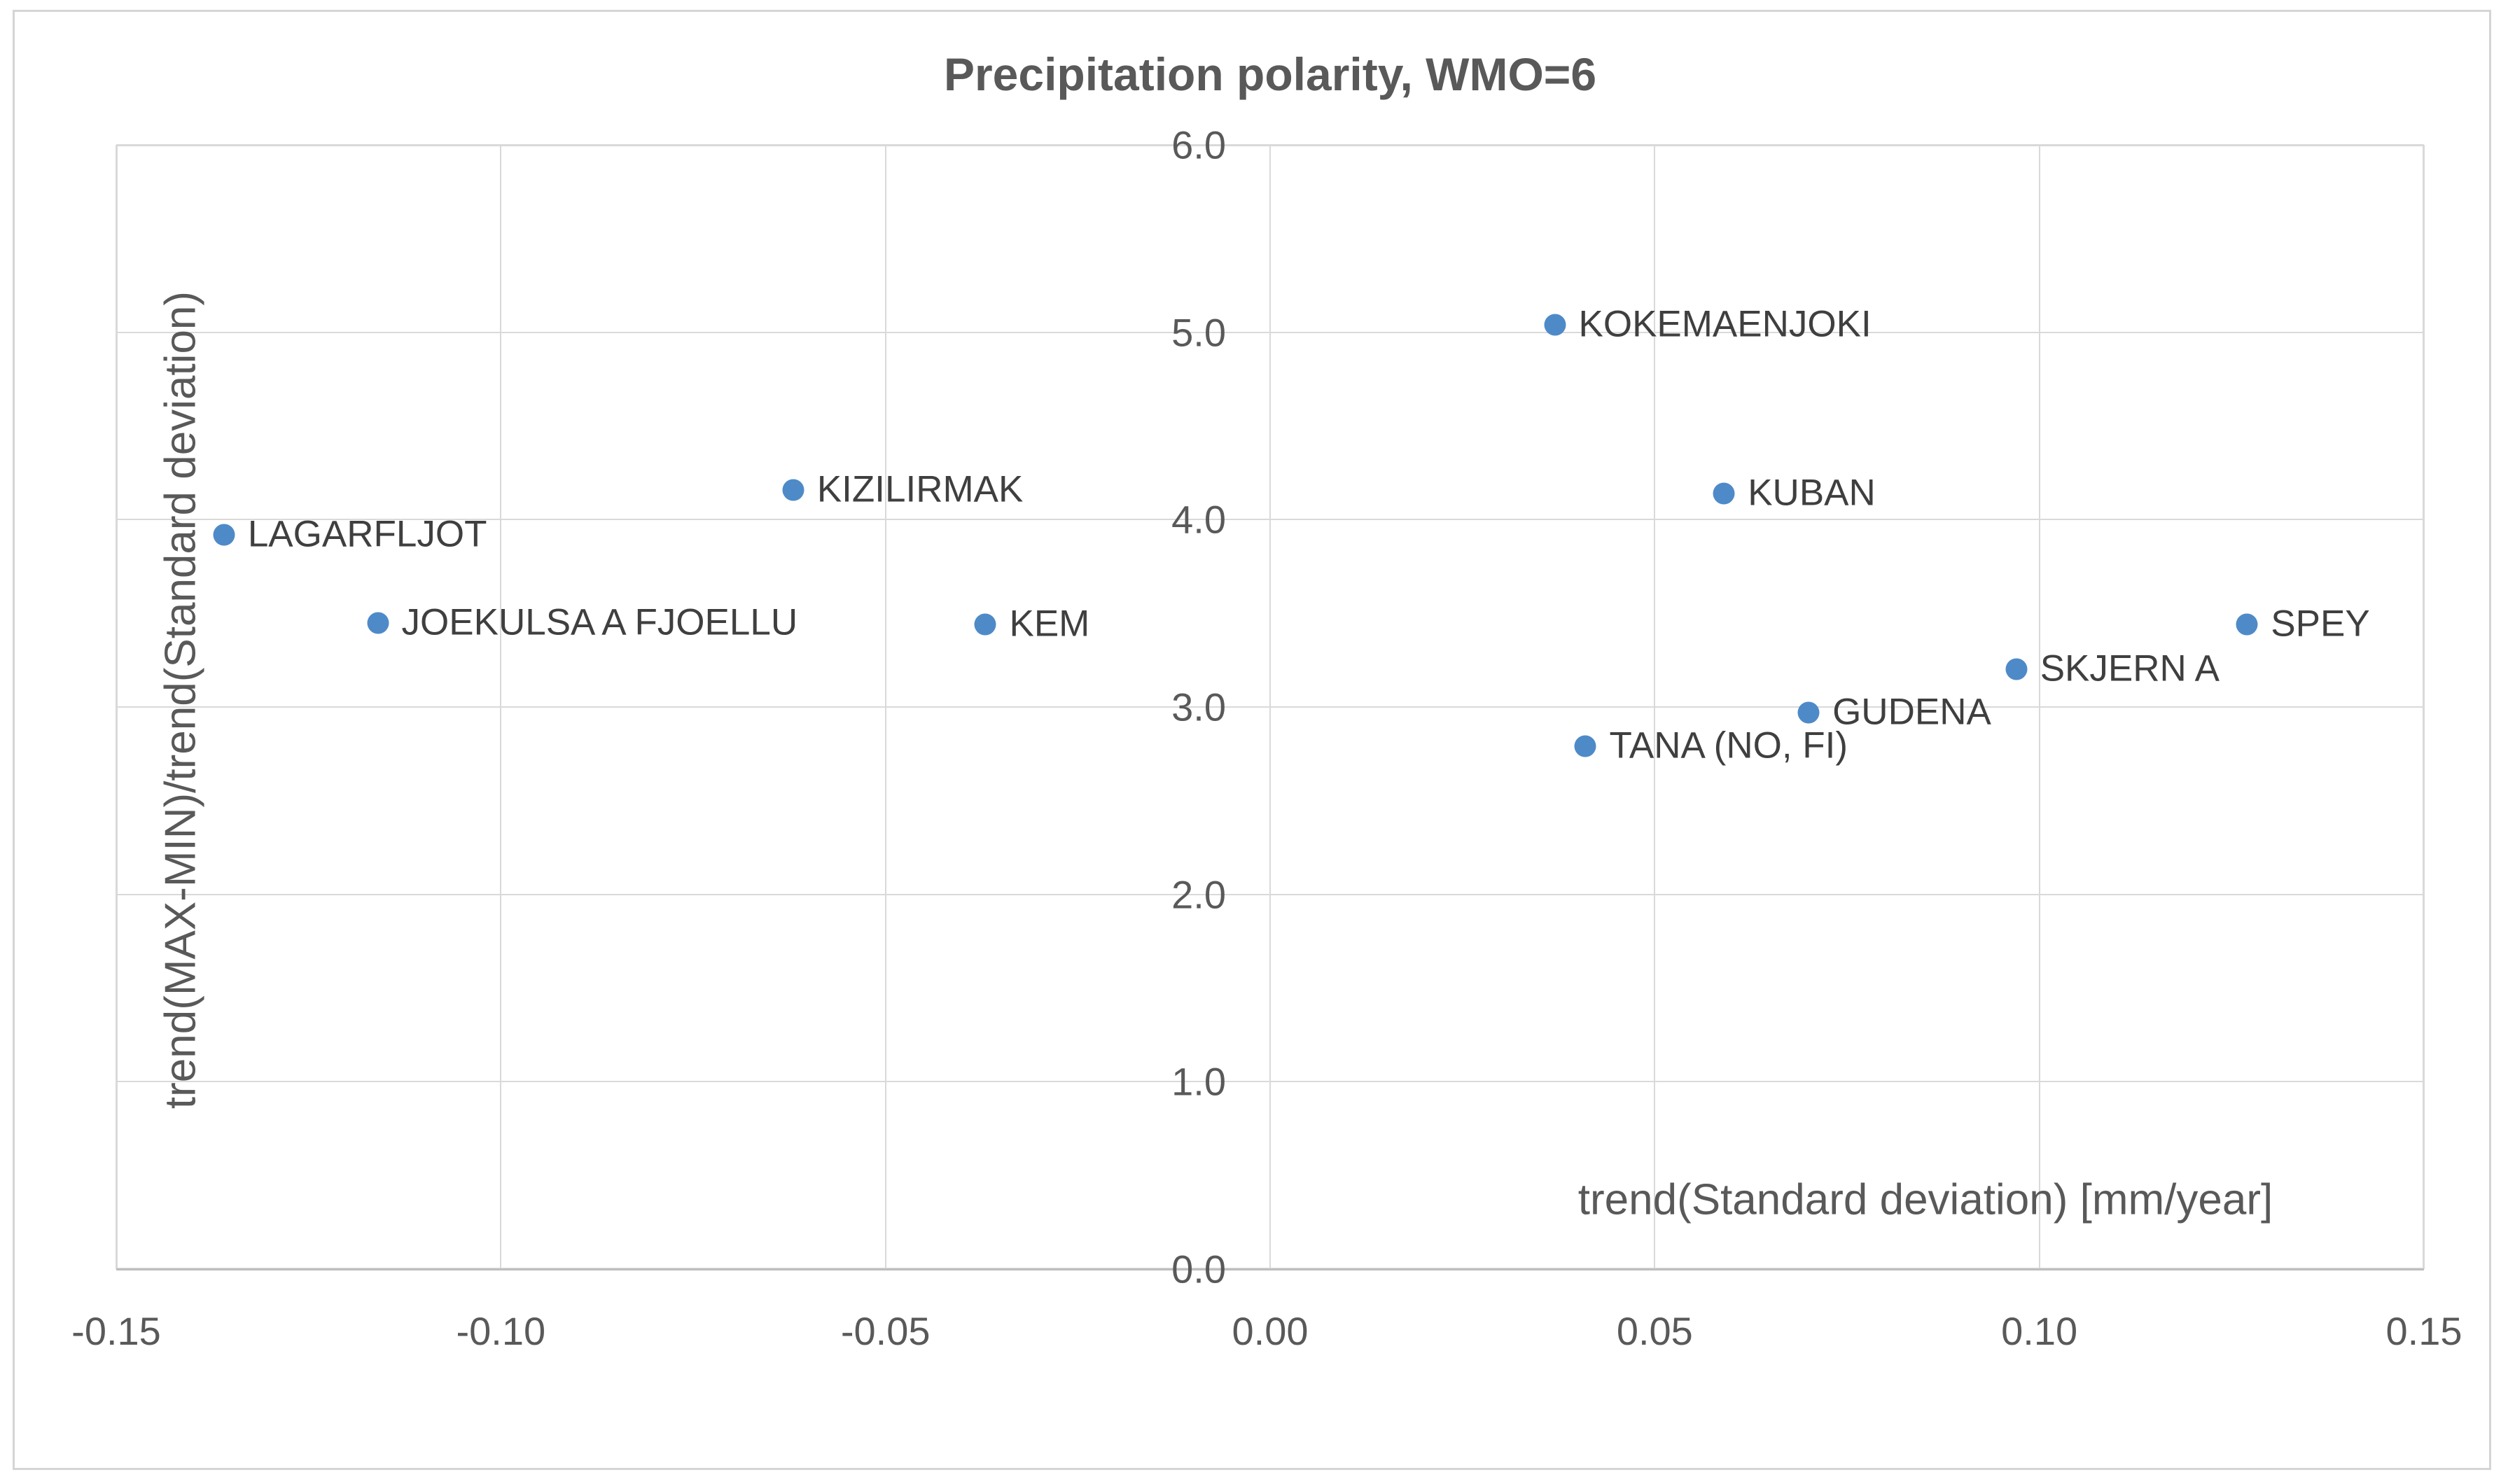  What do you see at coordinates (2130, 669) in the screenshot?
I see `data-point-label: SKJERN A` at bounding box center [2130, 669].